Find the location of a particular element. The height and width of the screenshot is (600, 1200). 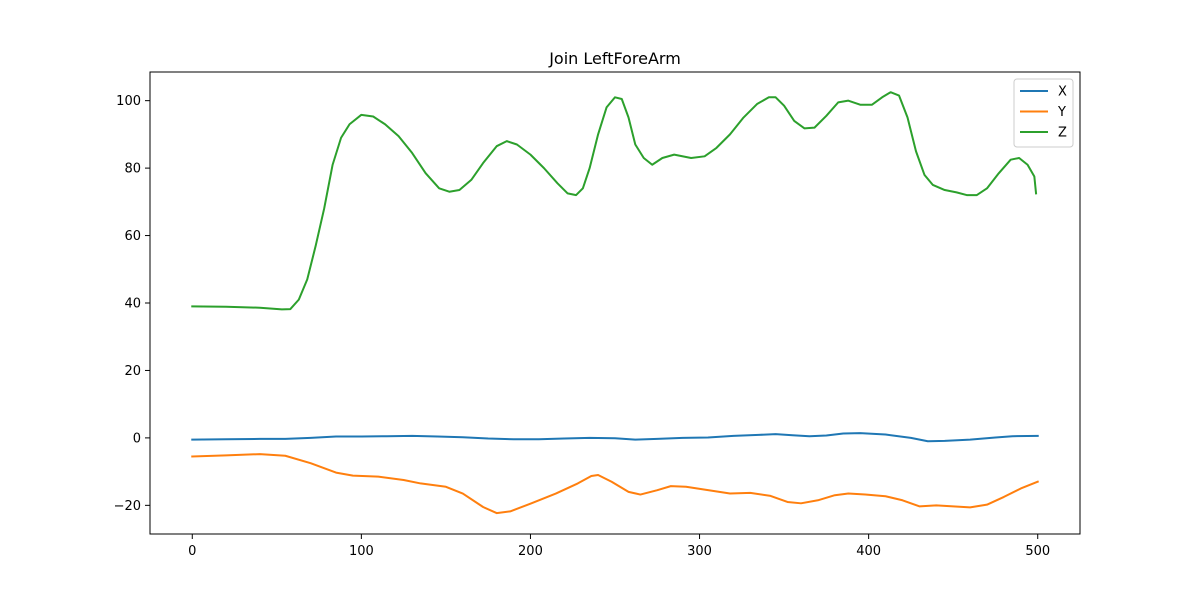

legend-label-x: X is located at coordinates (1062, 92).